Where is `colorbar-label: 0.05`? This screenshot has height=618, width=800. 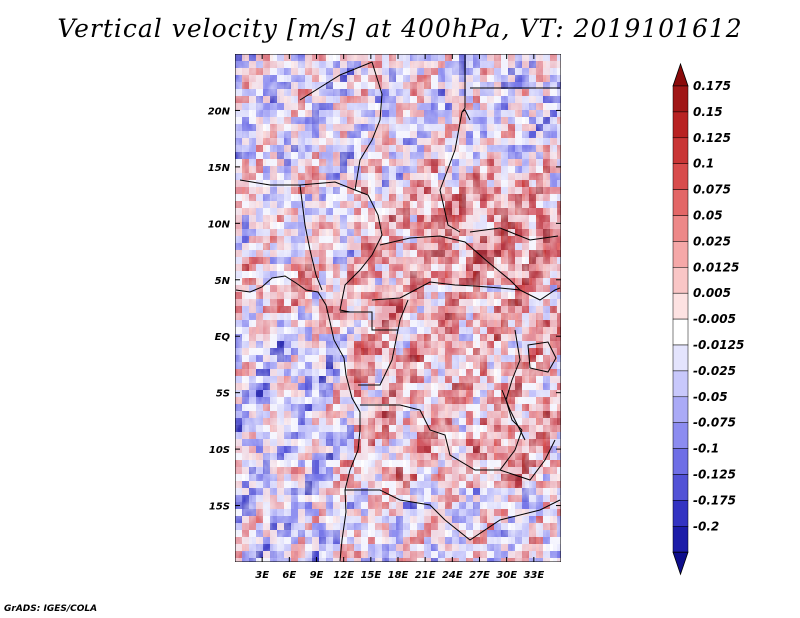
colorbar-label: 0.05 is located at coordinates (708, 216).